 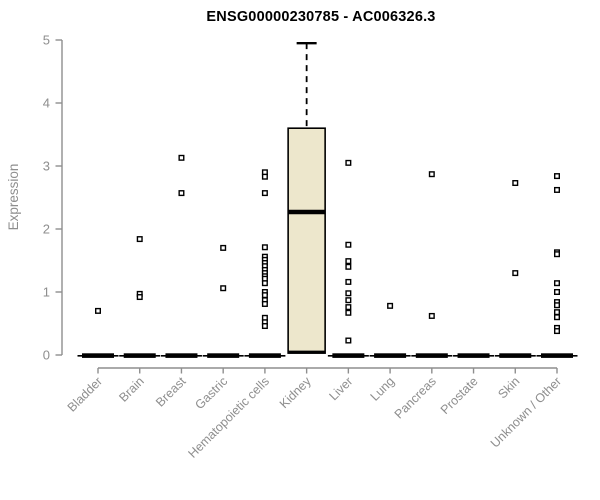 I want to click on y-tick-label: 4, so click(x=46, y=103).